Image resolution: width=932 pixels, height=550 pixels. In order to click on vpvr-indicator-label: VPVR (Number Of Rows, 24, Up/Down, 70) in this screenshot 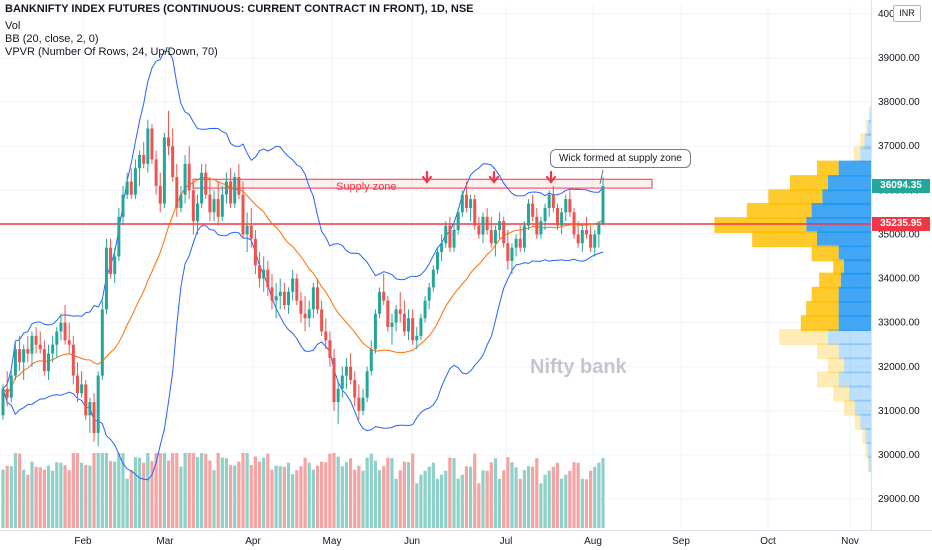, I will do `click(111, 52)`.